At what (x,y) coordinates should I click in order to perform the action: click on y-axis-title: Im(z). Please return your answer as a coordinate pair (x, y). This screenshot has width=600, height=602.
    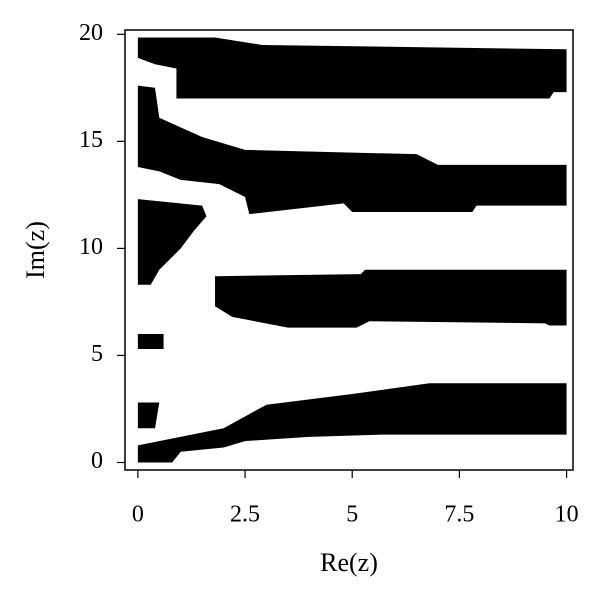
    Looking at the image, I should click on (35, 250).